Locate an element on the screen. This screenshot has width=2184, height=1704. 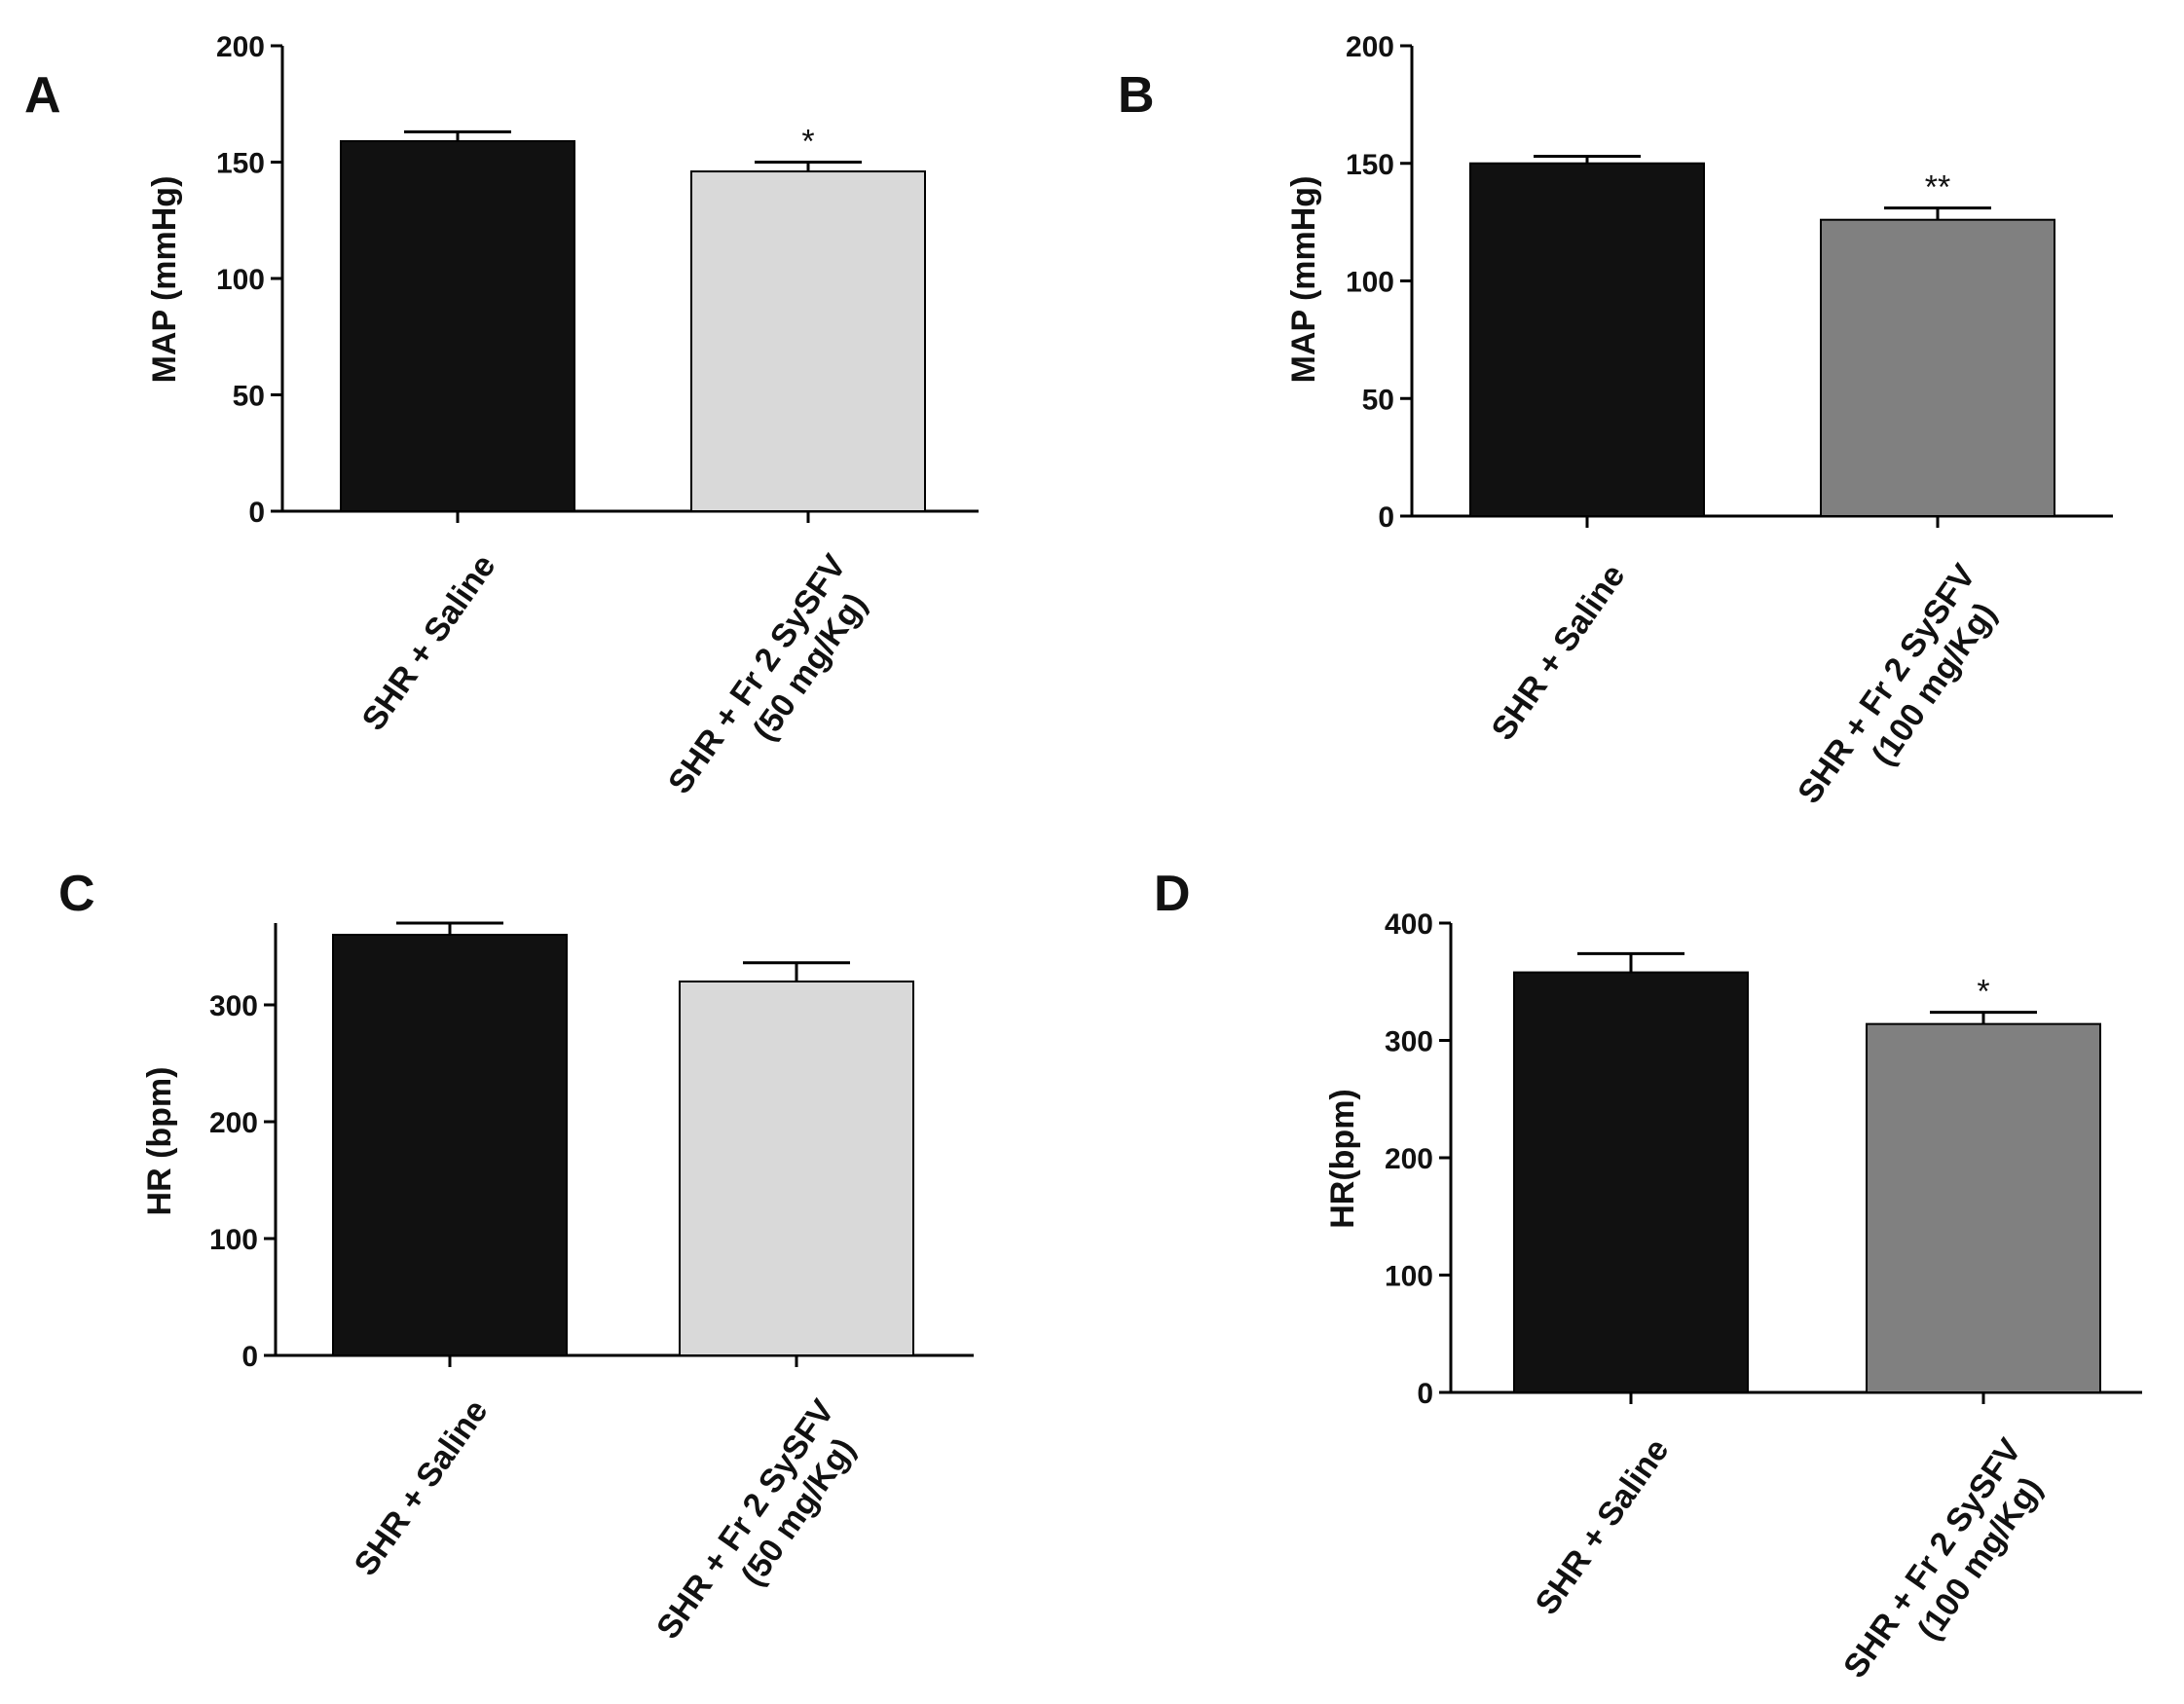
y-axis-title: HR (bpm) is located at coordinates (159, 1141).